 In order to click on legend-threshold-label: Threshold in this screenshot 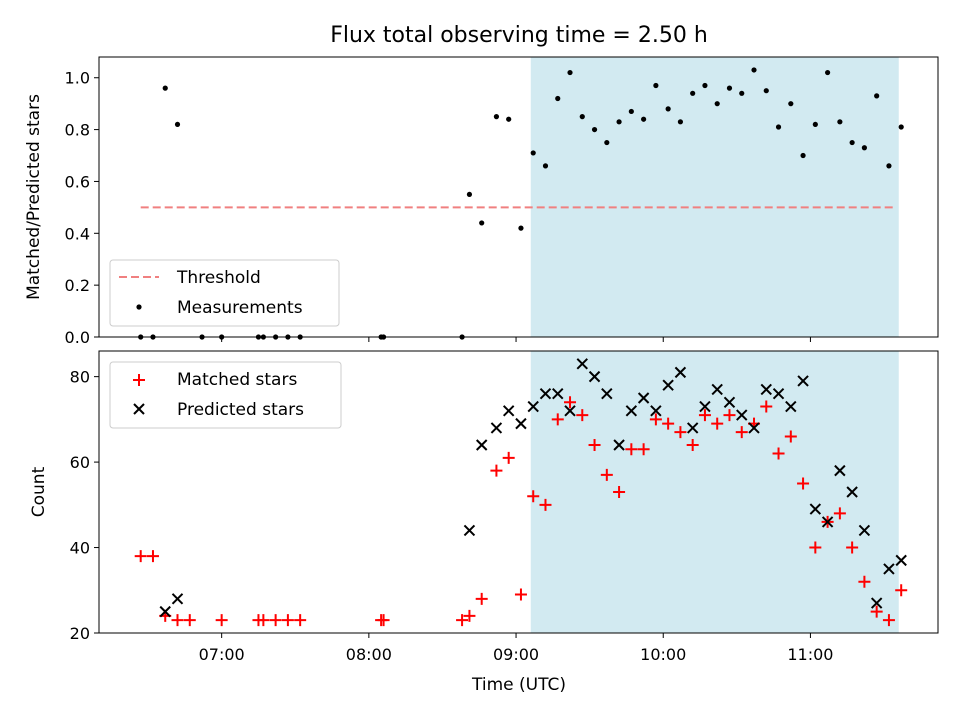, I will do `click(218, 278)`.